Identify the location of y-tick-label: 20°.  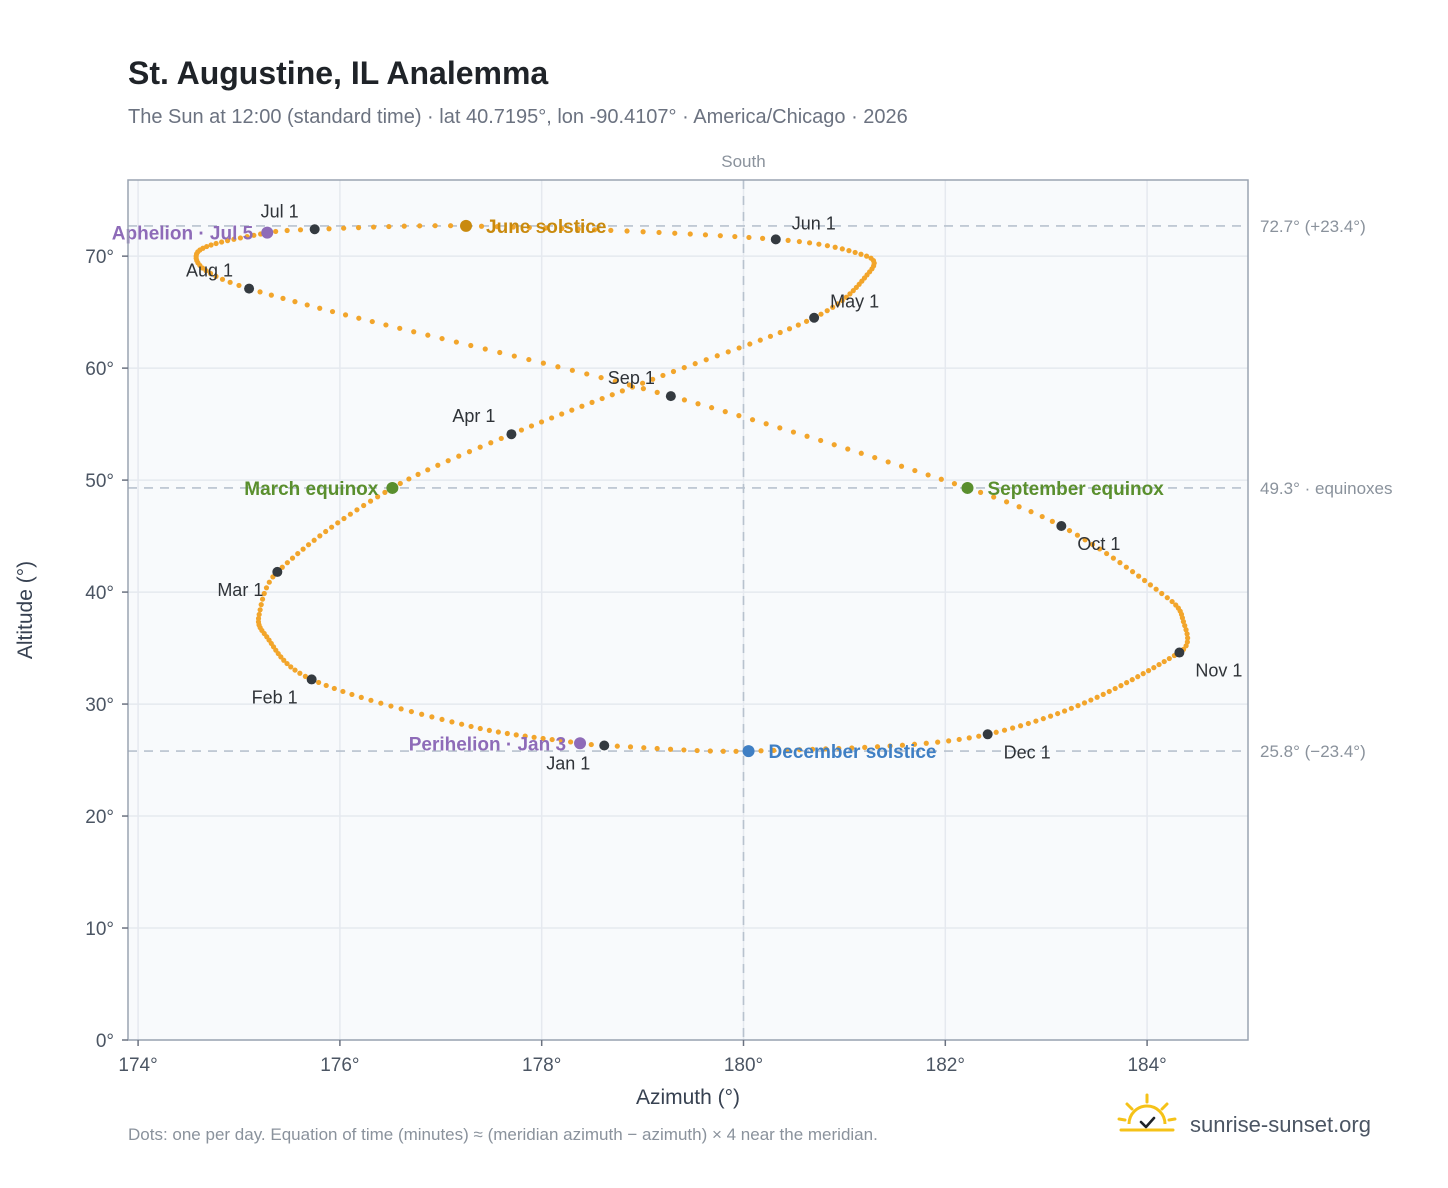
(99, 817).